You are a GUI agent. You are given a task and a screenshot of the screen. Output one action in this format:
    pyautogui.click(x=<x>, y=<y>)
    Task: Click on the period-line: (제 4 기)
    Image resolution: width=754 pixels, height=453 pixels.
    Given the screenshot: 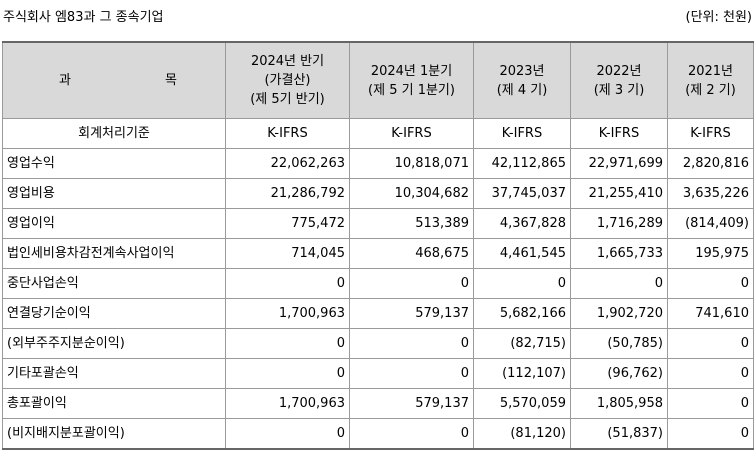 What is the action you would take?
    pyautogui.click(x=522, y=90)
    